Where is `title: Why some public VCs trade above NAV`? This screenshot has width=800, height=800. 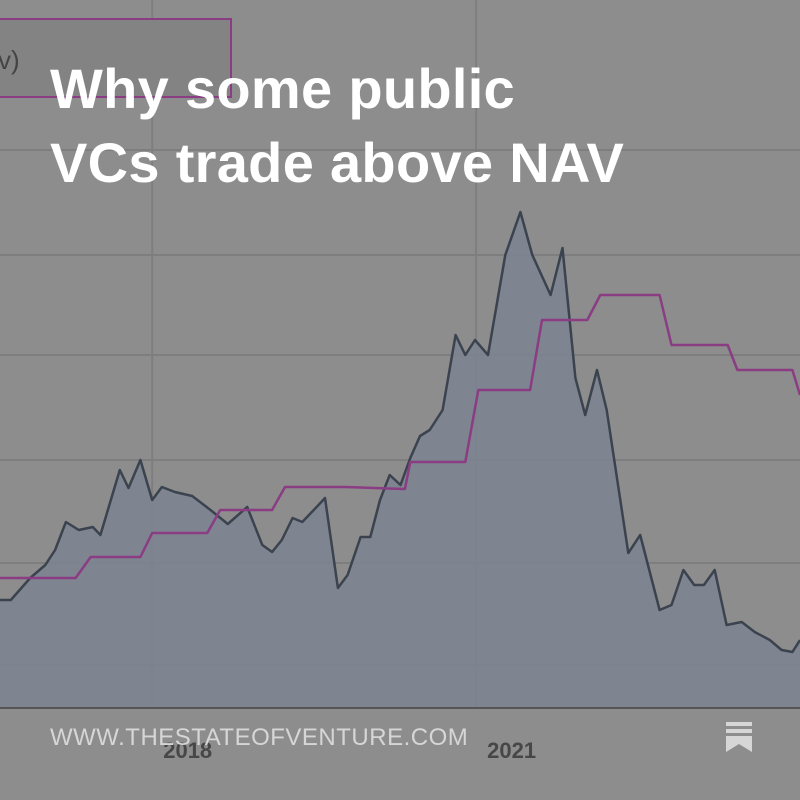
title: Why some public VCs trade above NAV is located at coordinates (337, 125).